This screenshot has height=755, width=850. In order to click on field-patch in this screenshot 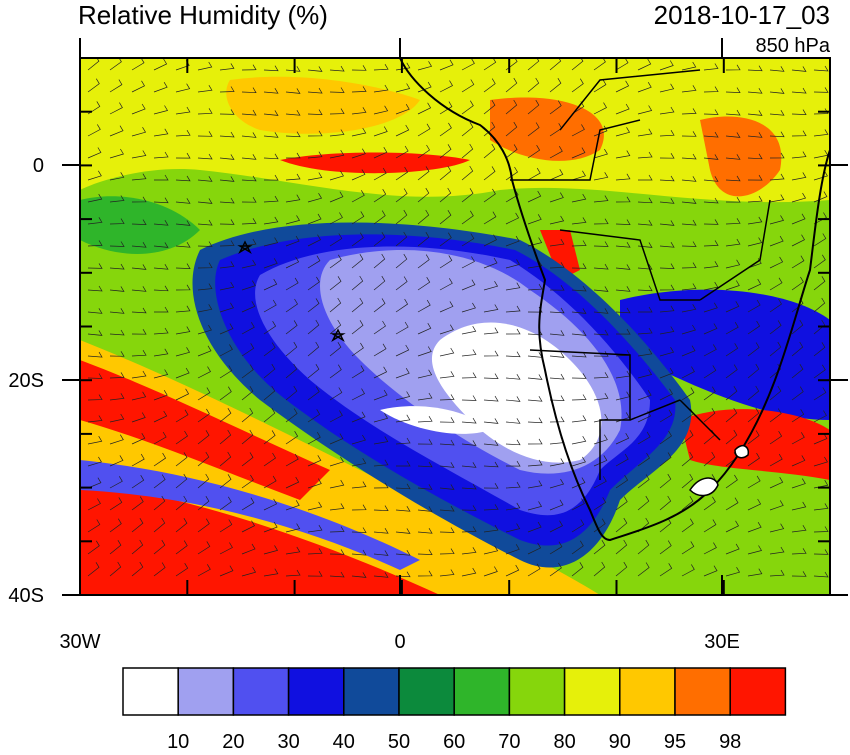, I will do `click(435, 420)`.